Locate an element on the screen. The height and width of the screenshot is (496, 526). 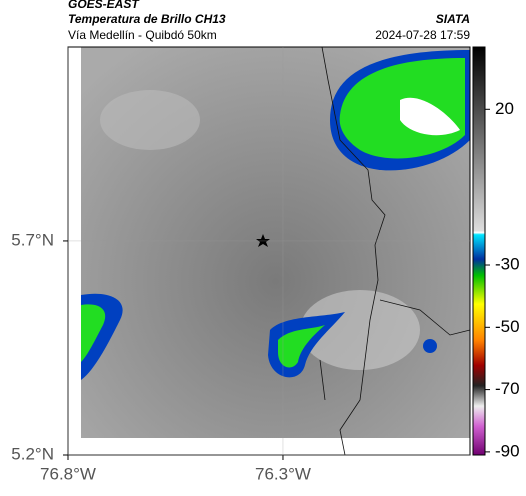
colorbar-tick-label: -50 is located at coordinates (507, 326).